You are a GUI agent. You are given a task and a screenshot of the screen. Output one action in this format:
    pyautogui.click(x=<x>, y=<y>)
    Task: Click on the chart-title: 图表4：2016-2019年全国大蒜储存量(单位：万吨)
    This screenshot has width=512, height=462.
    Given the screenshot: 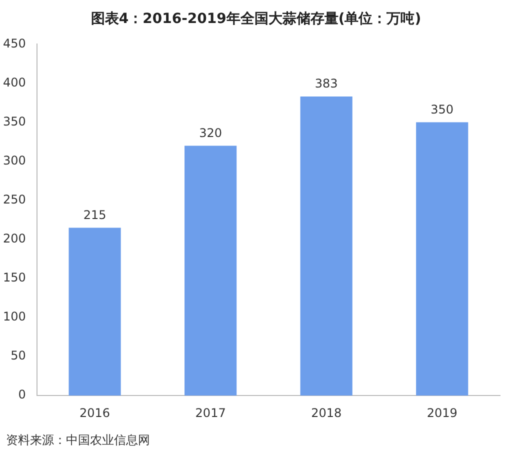 What is the action you would take?
    pyautogui.click(x=256, y=19)
    